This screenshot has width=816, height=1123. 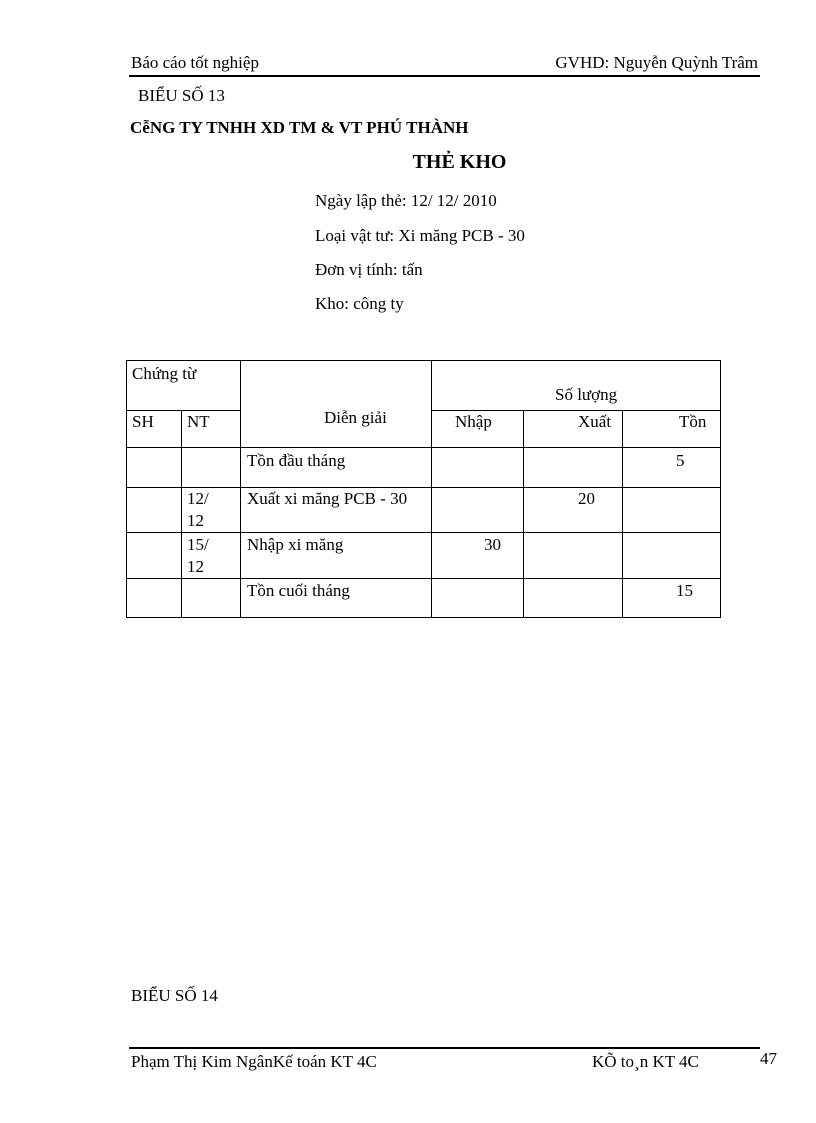 What do you see at coordinates (420, 235) in the screenshot?
I see `field-material: Loại vật tư: Xi măng PCB - 30` at bounding box center [420, 235].